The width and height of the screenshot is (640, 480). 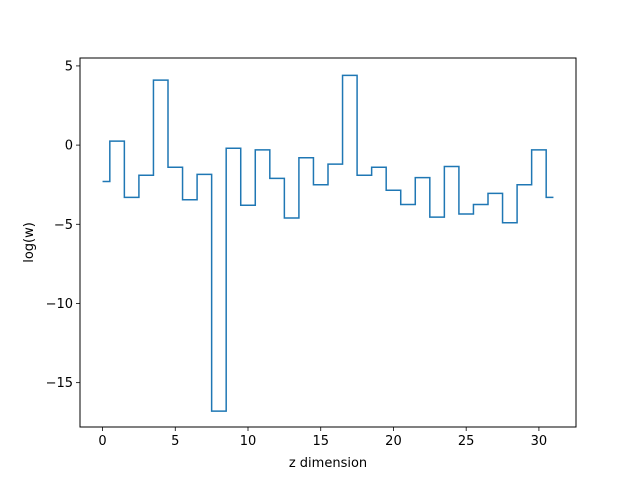 What do you see at coordinates (539, 441) in the screenshot?
I see `x-tick-label-30: 30` at bounding box center [539, 441].